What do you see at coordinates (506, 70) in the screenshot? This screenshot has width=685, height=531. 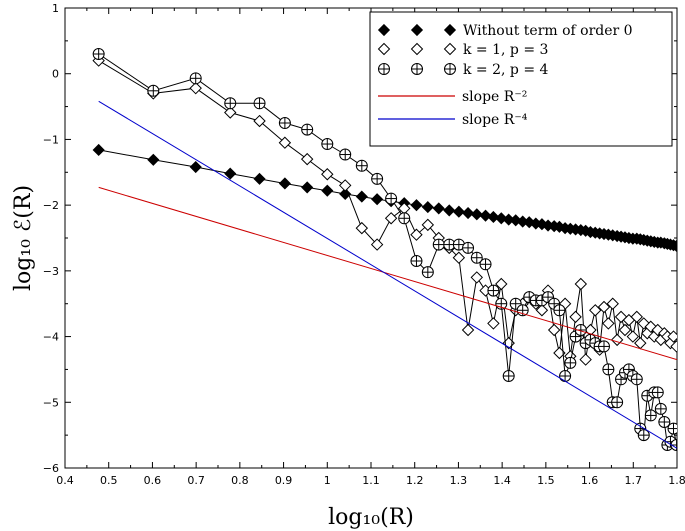 I see `legend-label: k = 2, p = 4` at bounding box center [506, 70].